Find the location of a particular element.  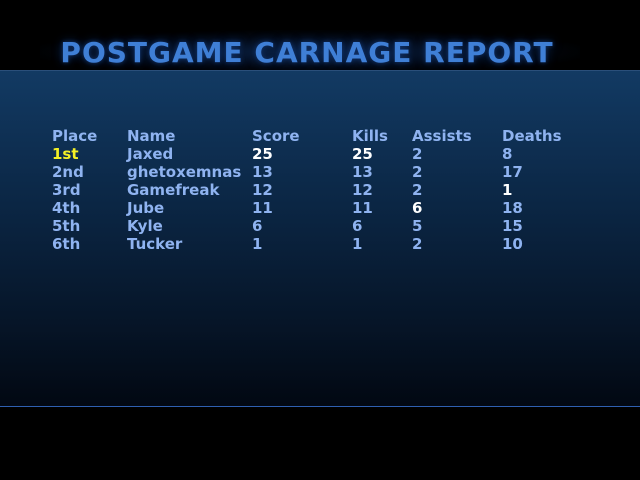

score-cell: 11 is located at coordinates (262, 208).